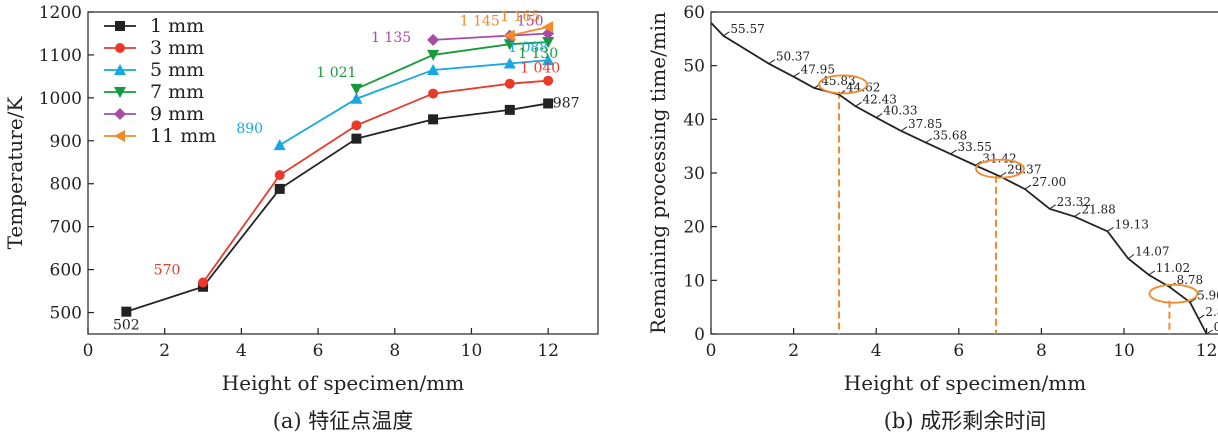  I want to click on y-axis-label-b: Remaining processing time/min, so click(658, 173).